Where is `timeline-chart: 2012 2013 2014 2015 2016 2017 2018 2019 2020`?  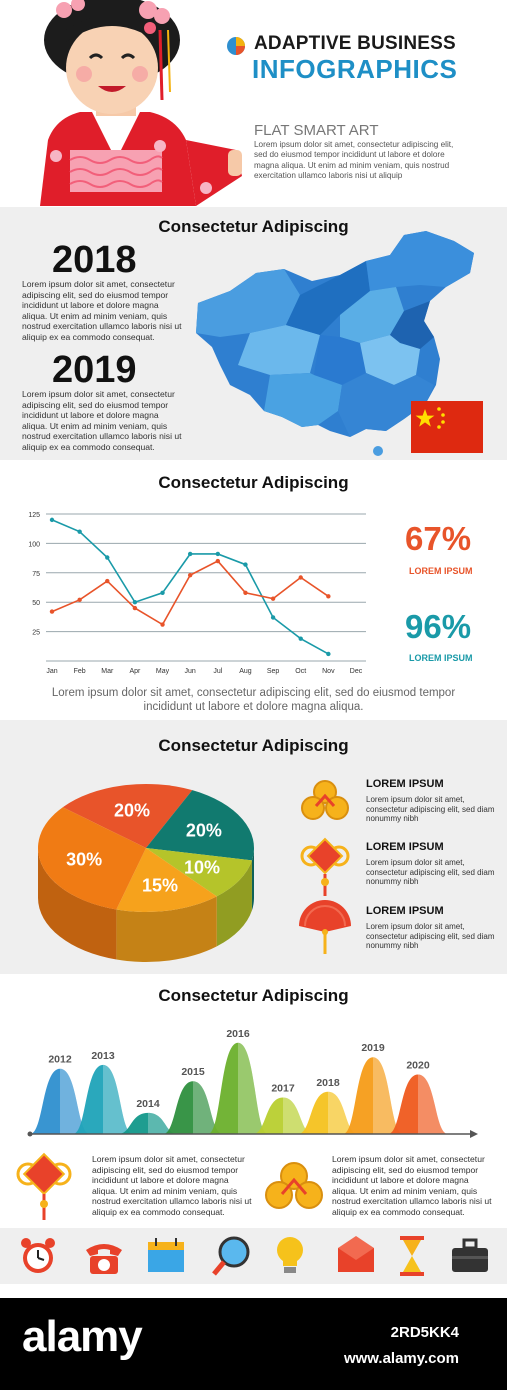 timeline-chart: 2012 2013 2014 2015 2016 2017 2018 2019 2020 is located at coordinates (252, 1083).